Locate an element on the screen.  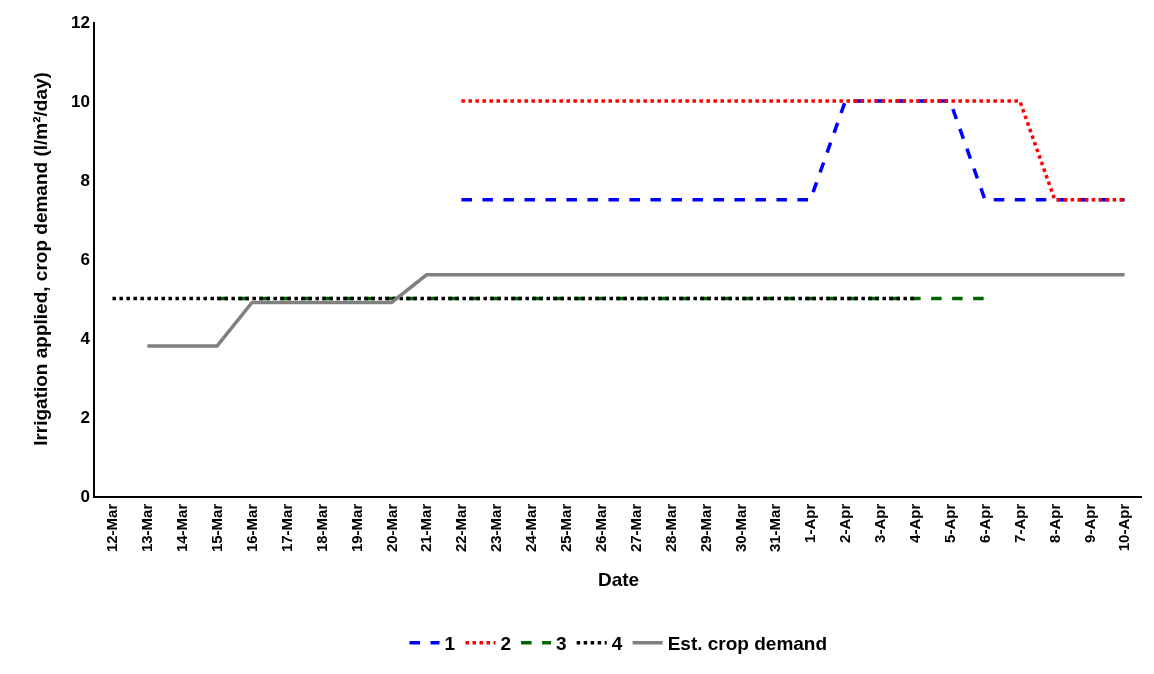
x-tick-label: 22-Mar is located at coordinates (461, 528).